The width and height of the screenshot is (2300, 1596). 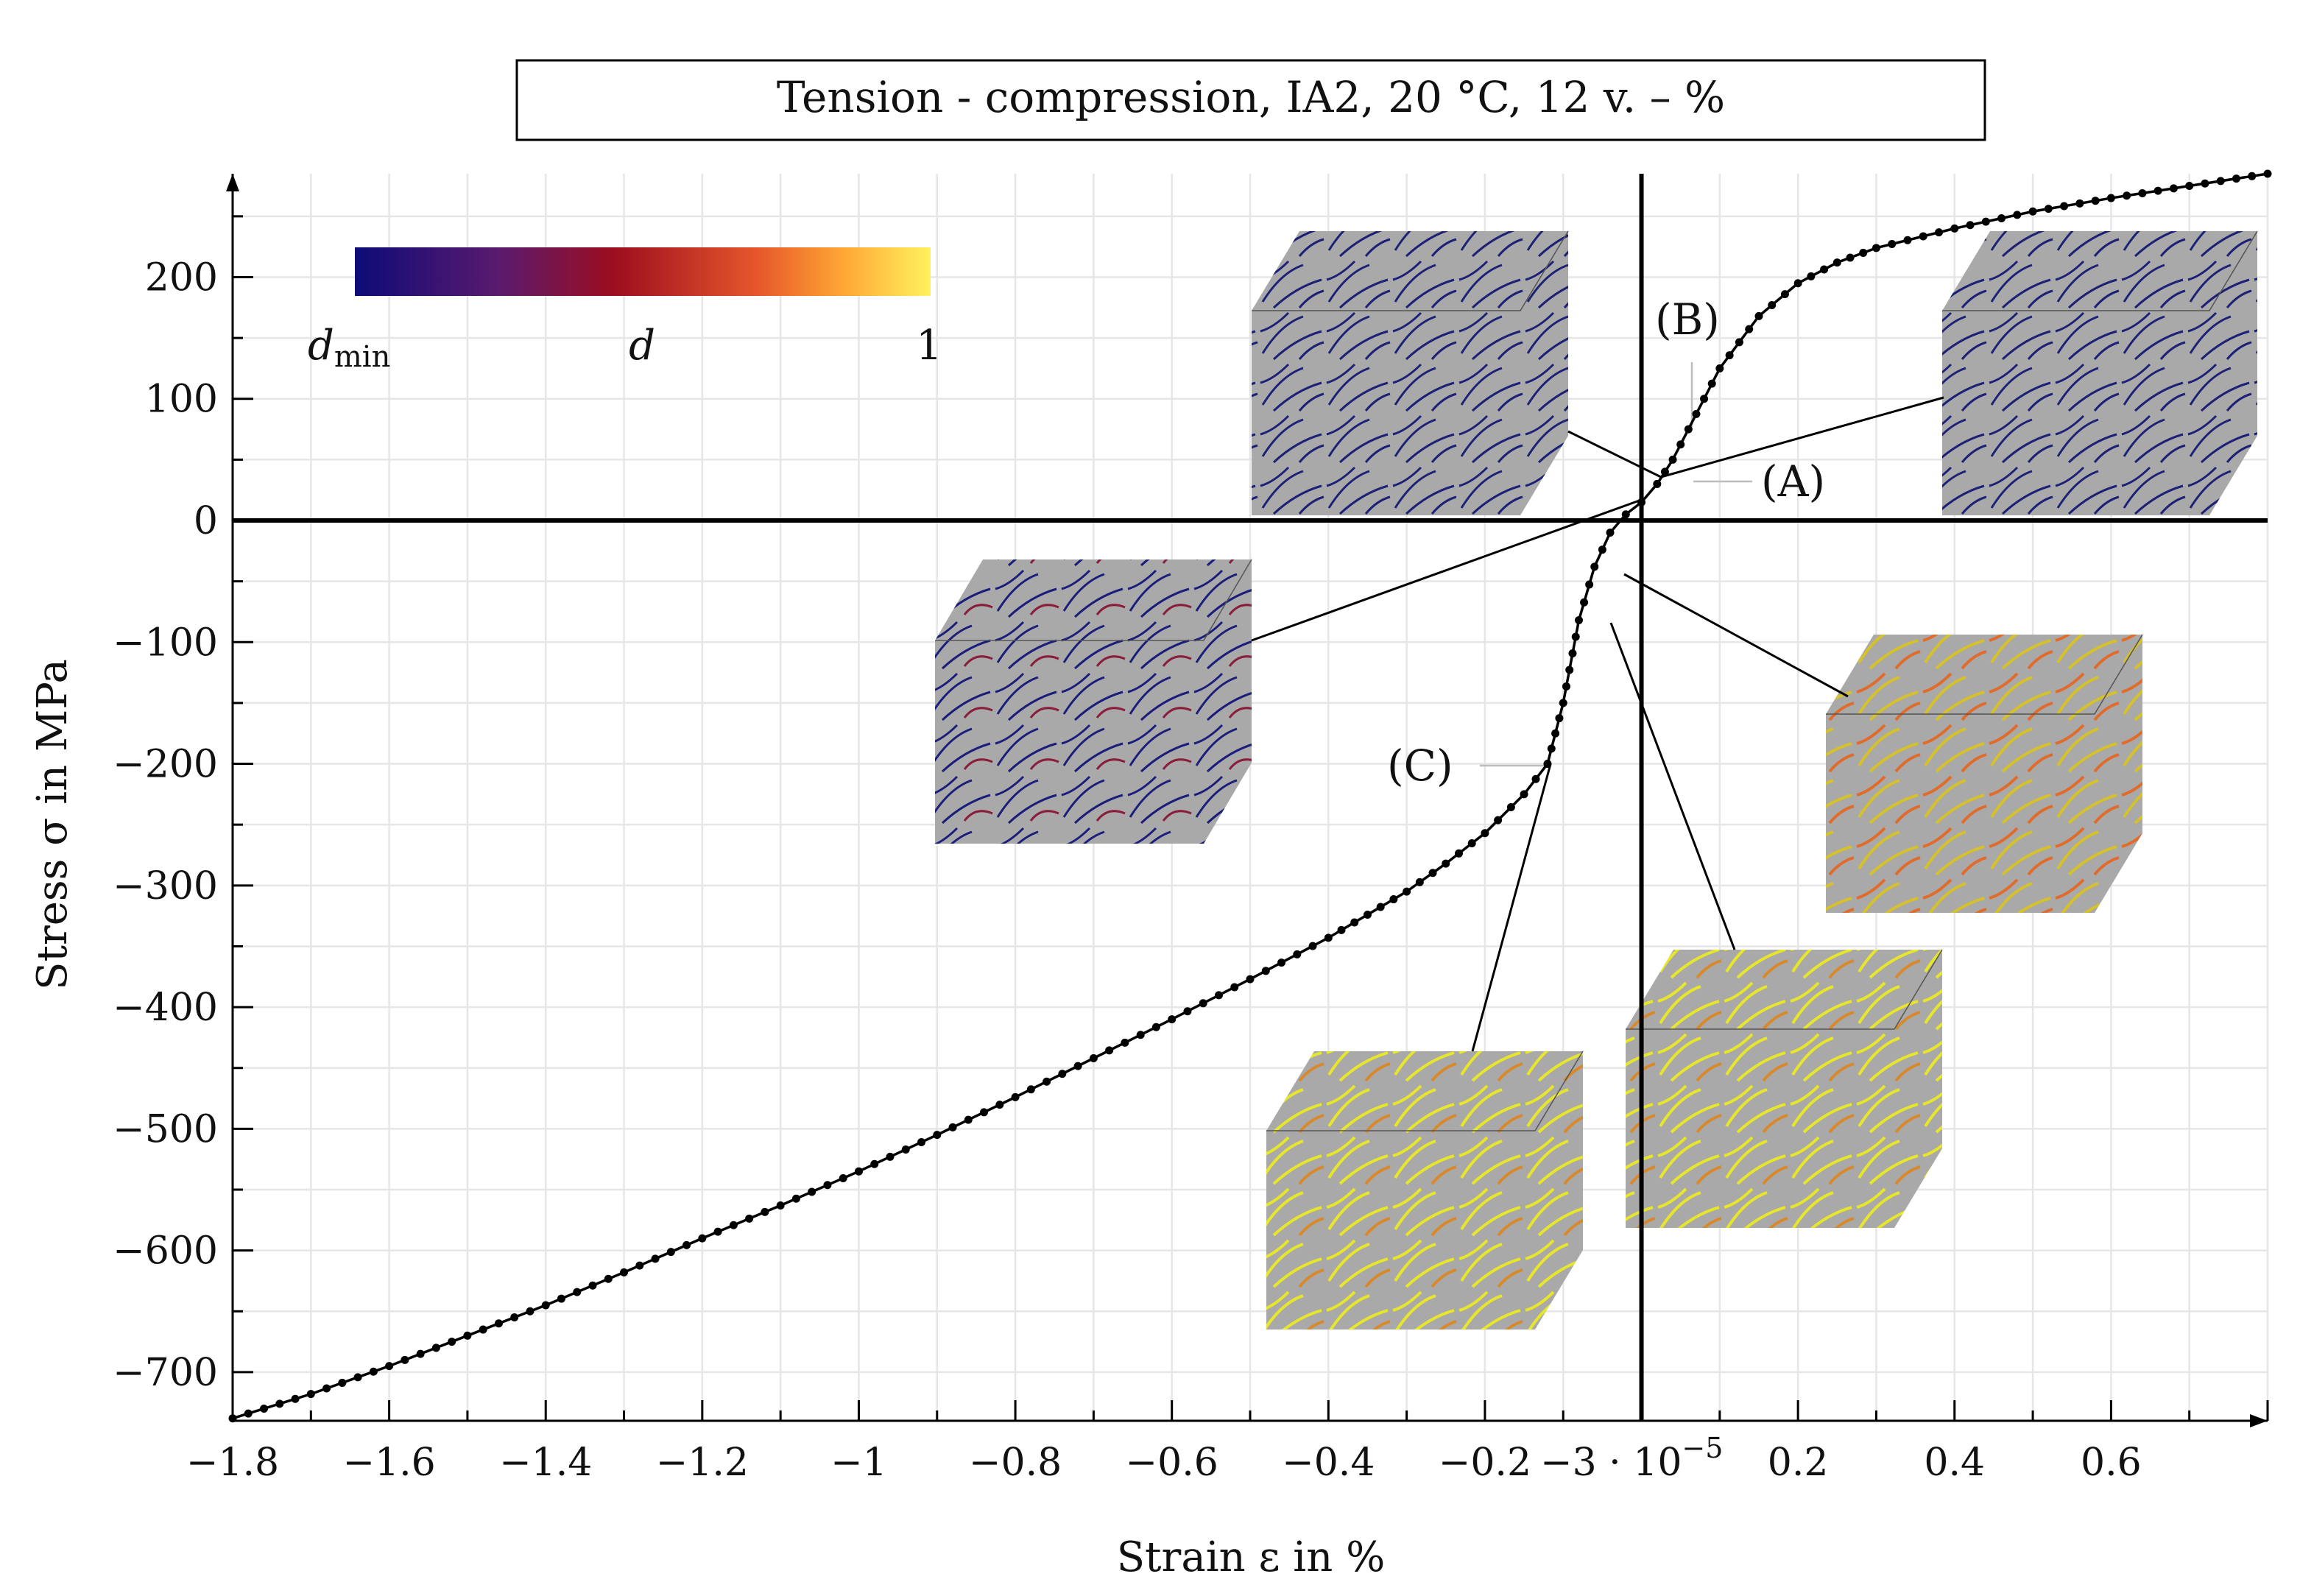 What do you see at coordinates (1785, 1088) in the screenshot?
I see `cube-image-yellow-middle` at bounding box center [1785, 1088].